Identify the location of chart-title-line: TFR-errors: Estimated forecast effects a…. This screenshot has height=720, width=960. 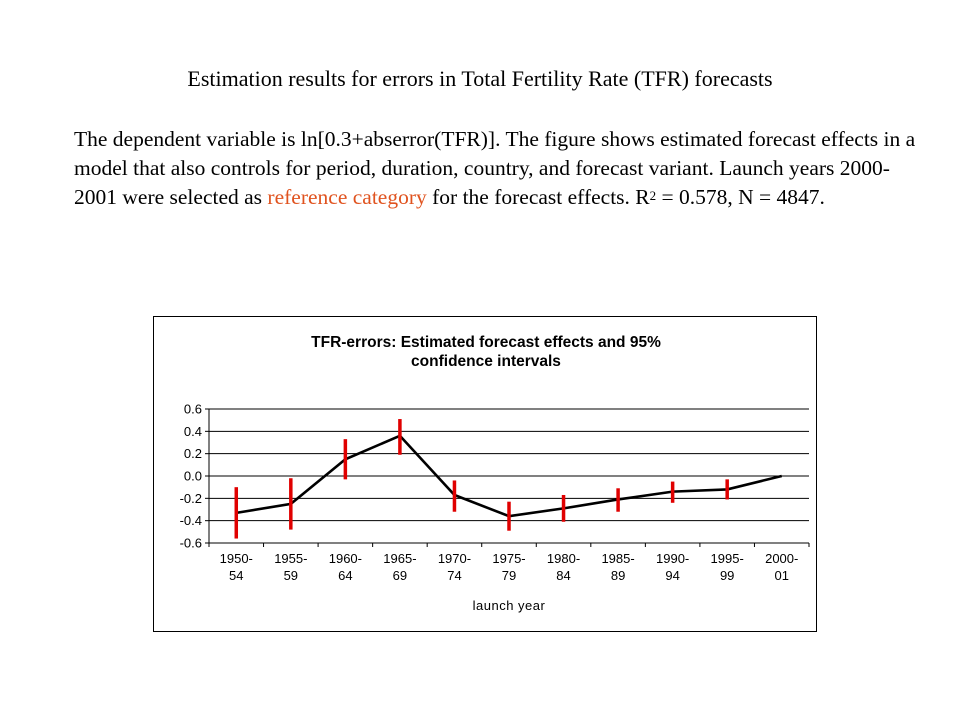
(486, 342).